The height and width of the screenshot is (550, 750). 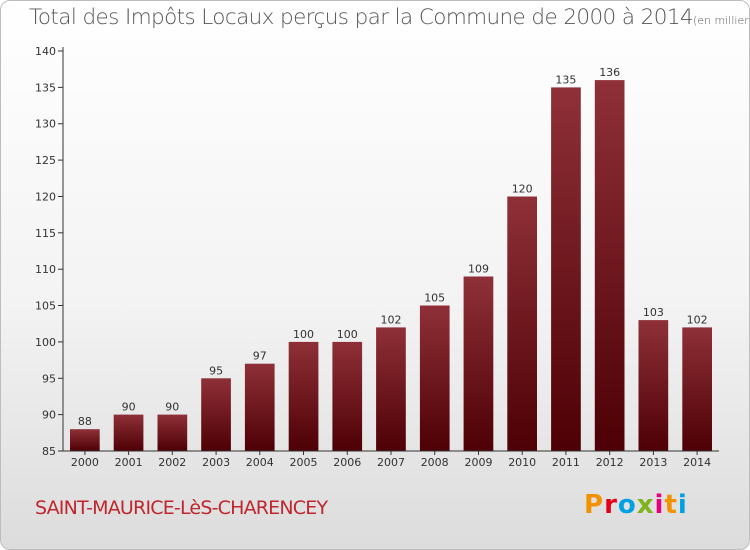 I want to click on y-tick-label-120: 120, so click(x=45, y=197).